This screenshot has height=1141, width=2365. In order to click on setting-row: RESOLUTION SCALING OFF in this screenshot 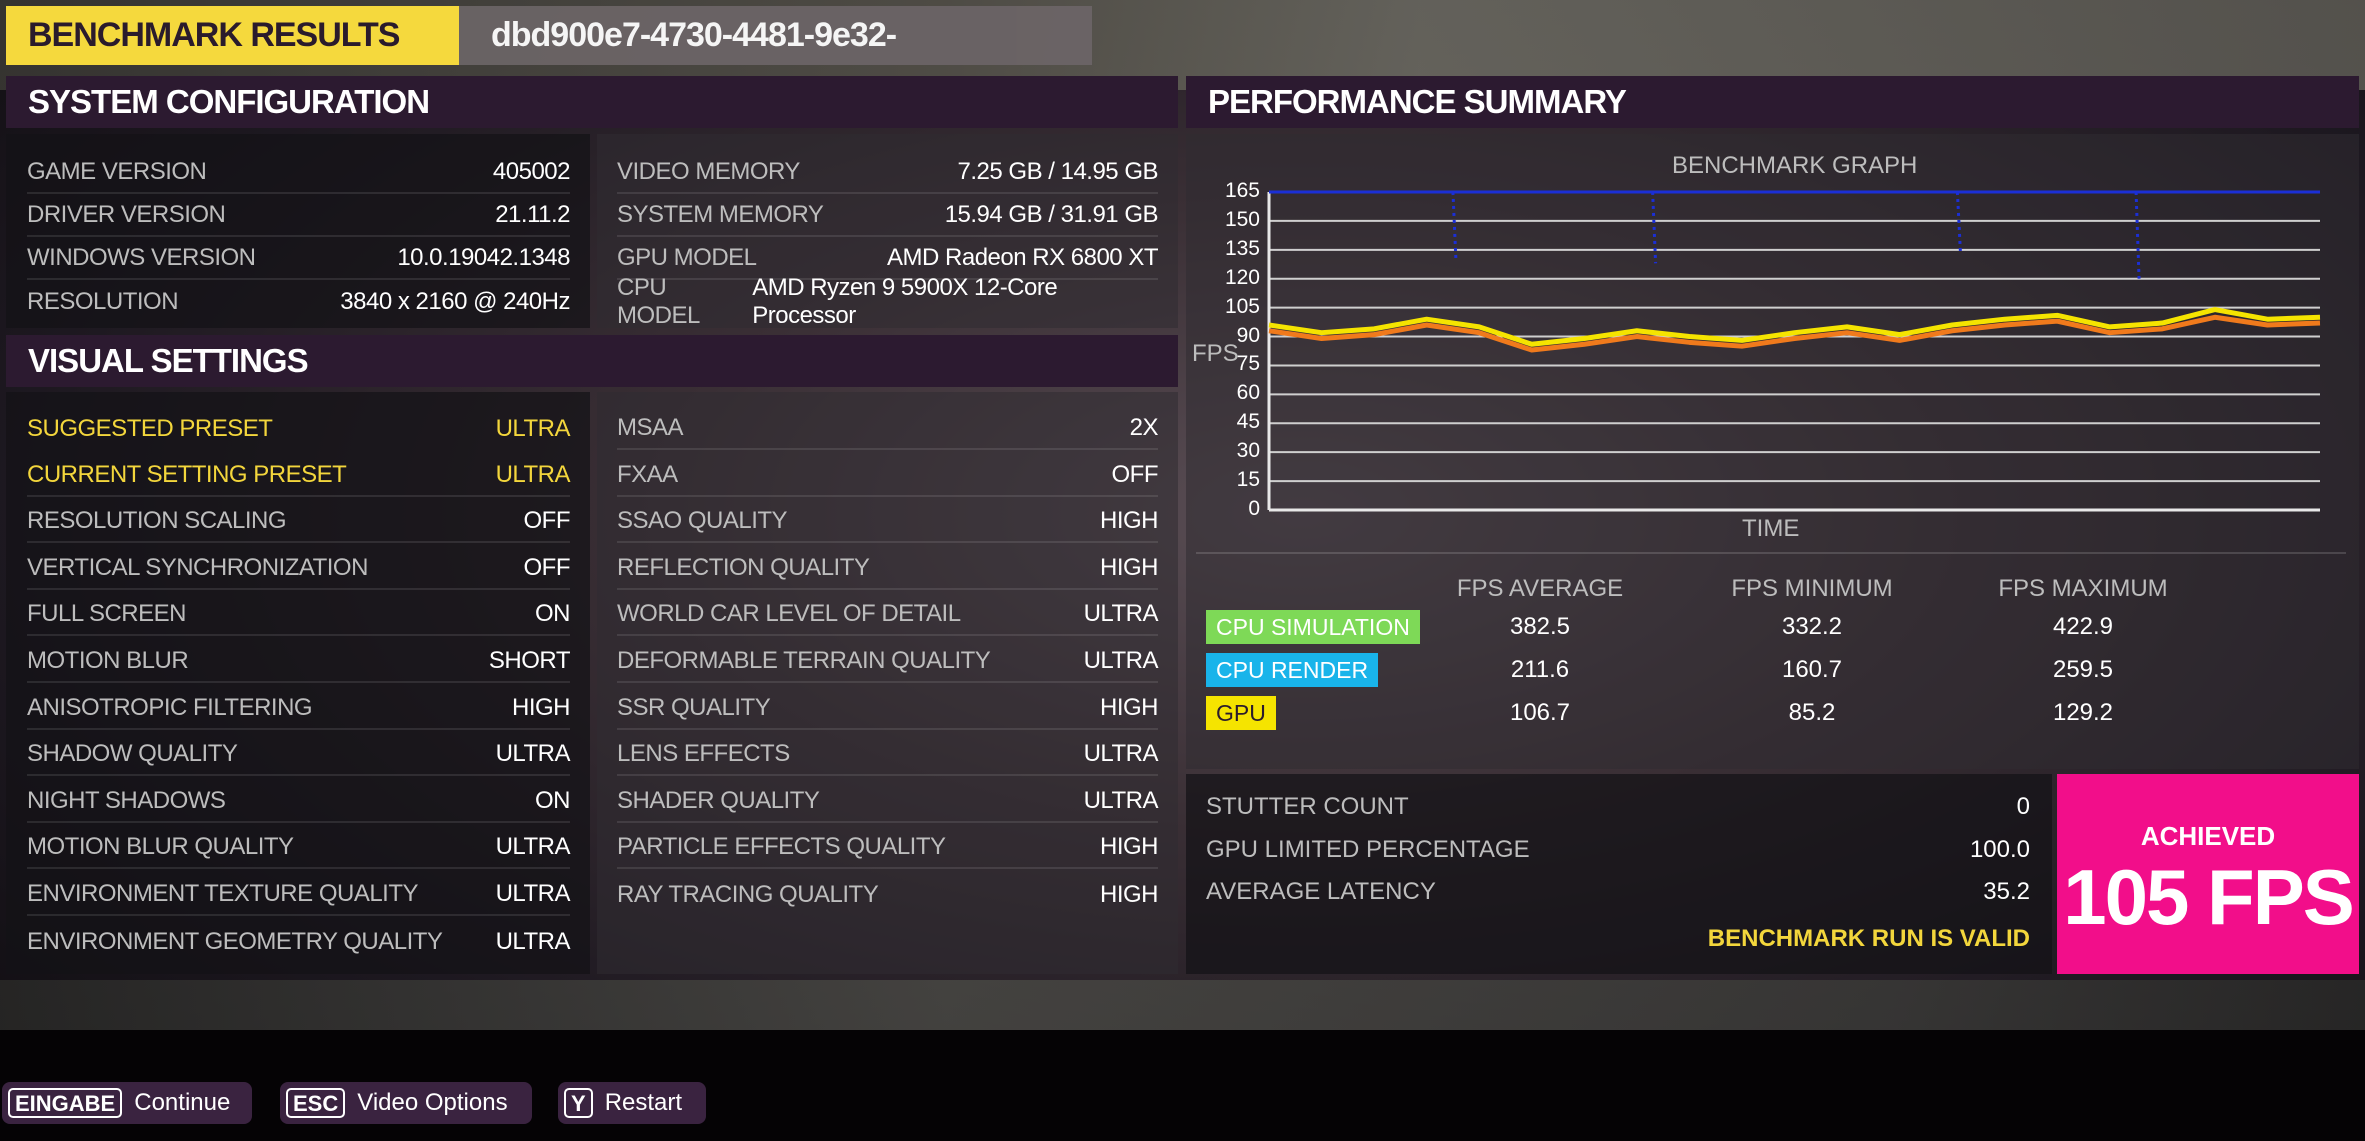, I will do `click(299, 522)`.